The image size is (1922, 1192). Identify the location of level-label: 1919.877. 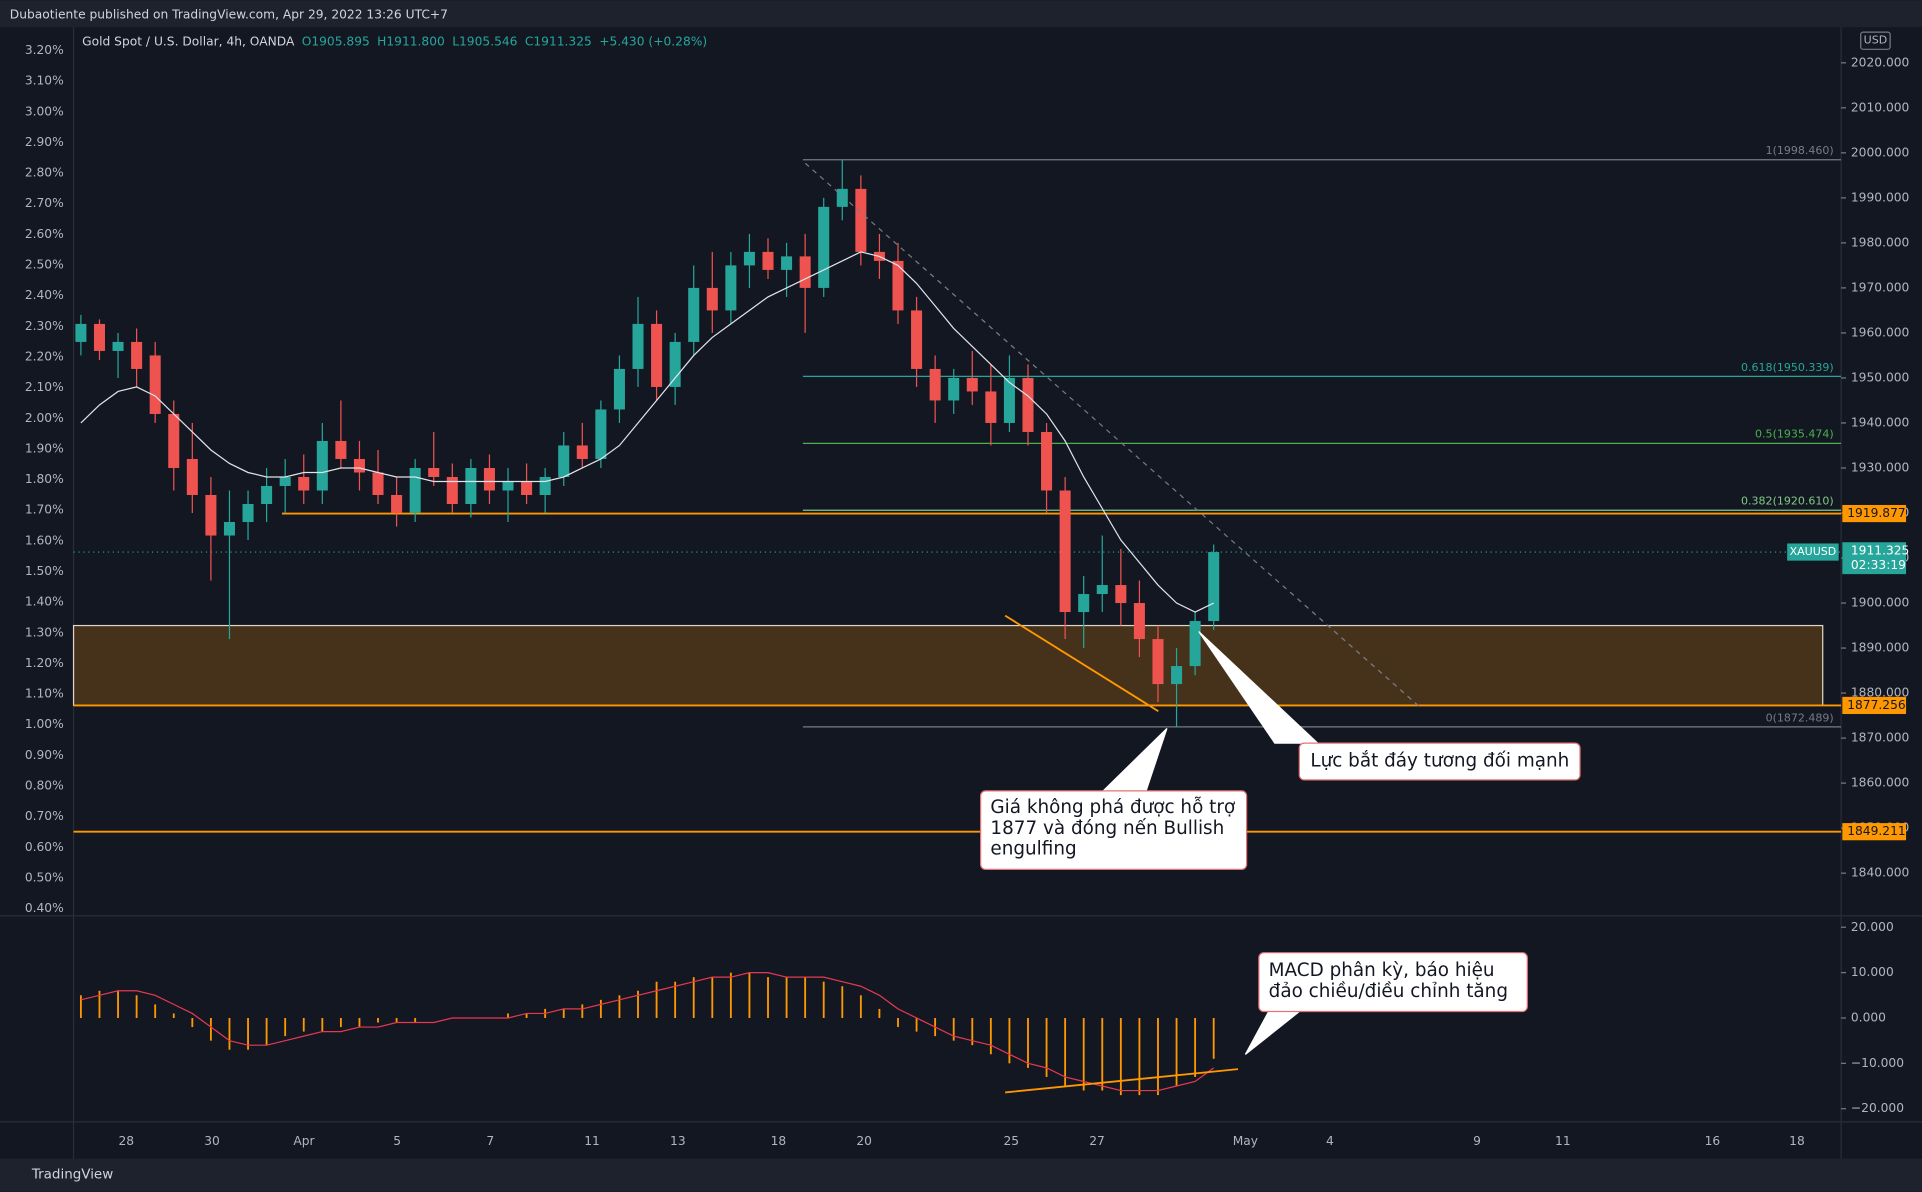
(1876, 513).